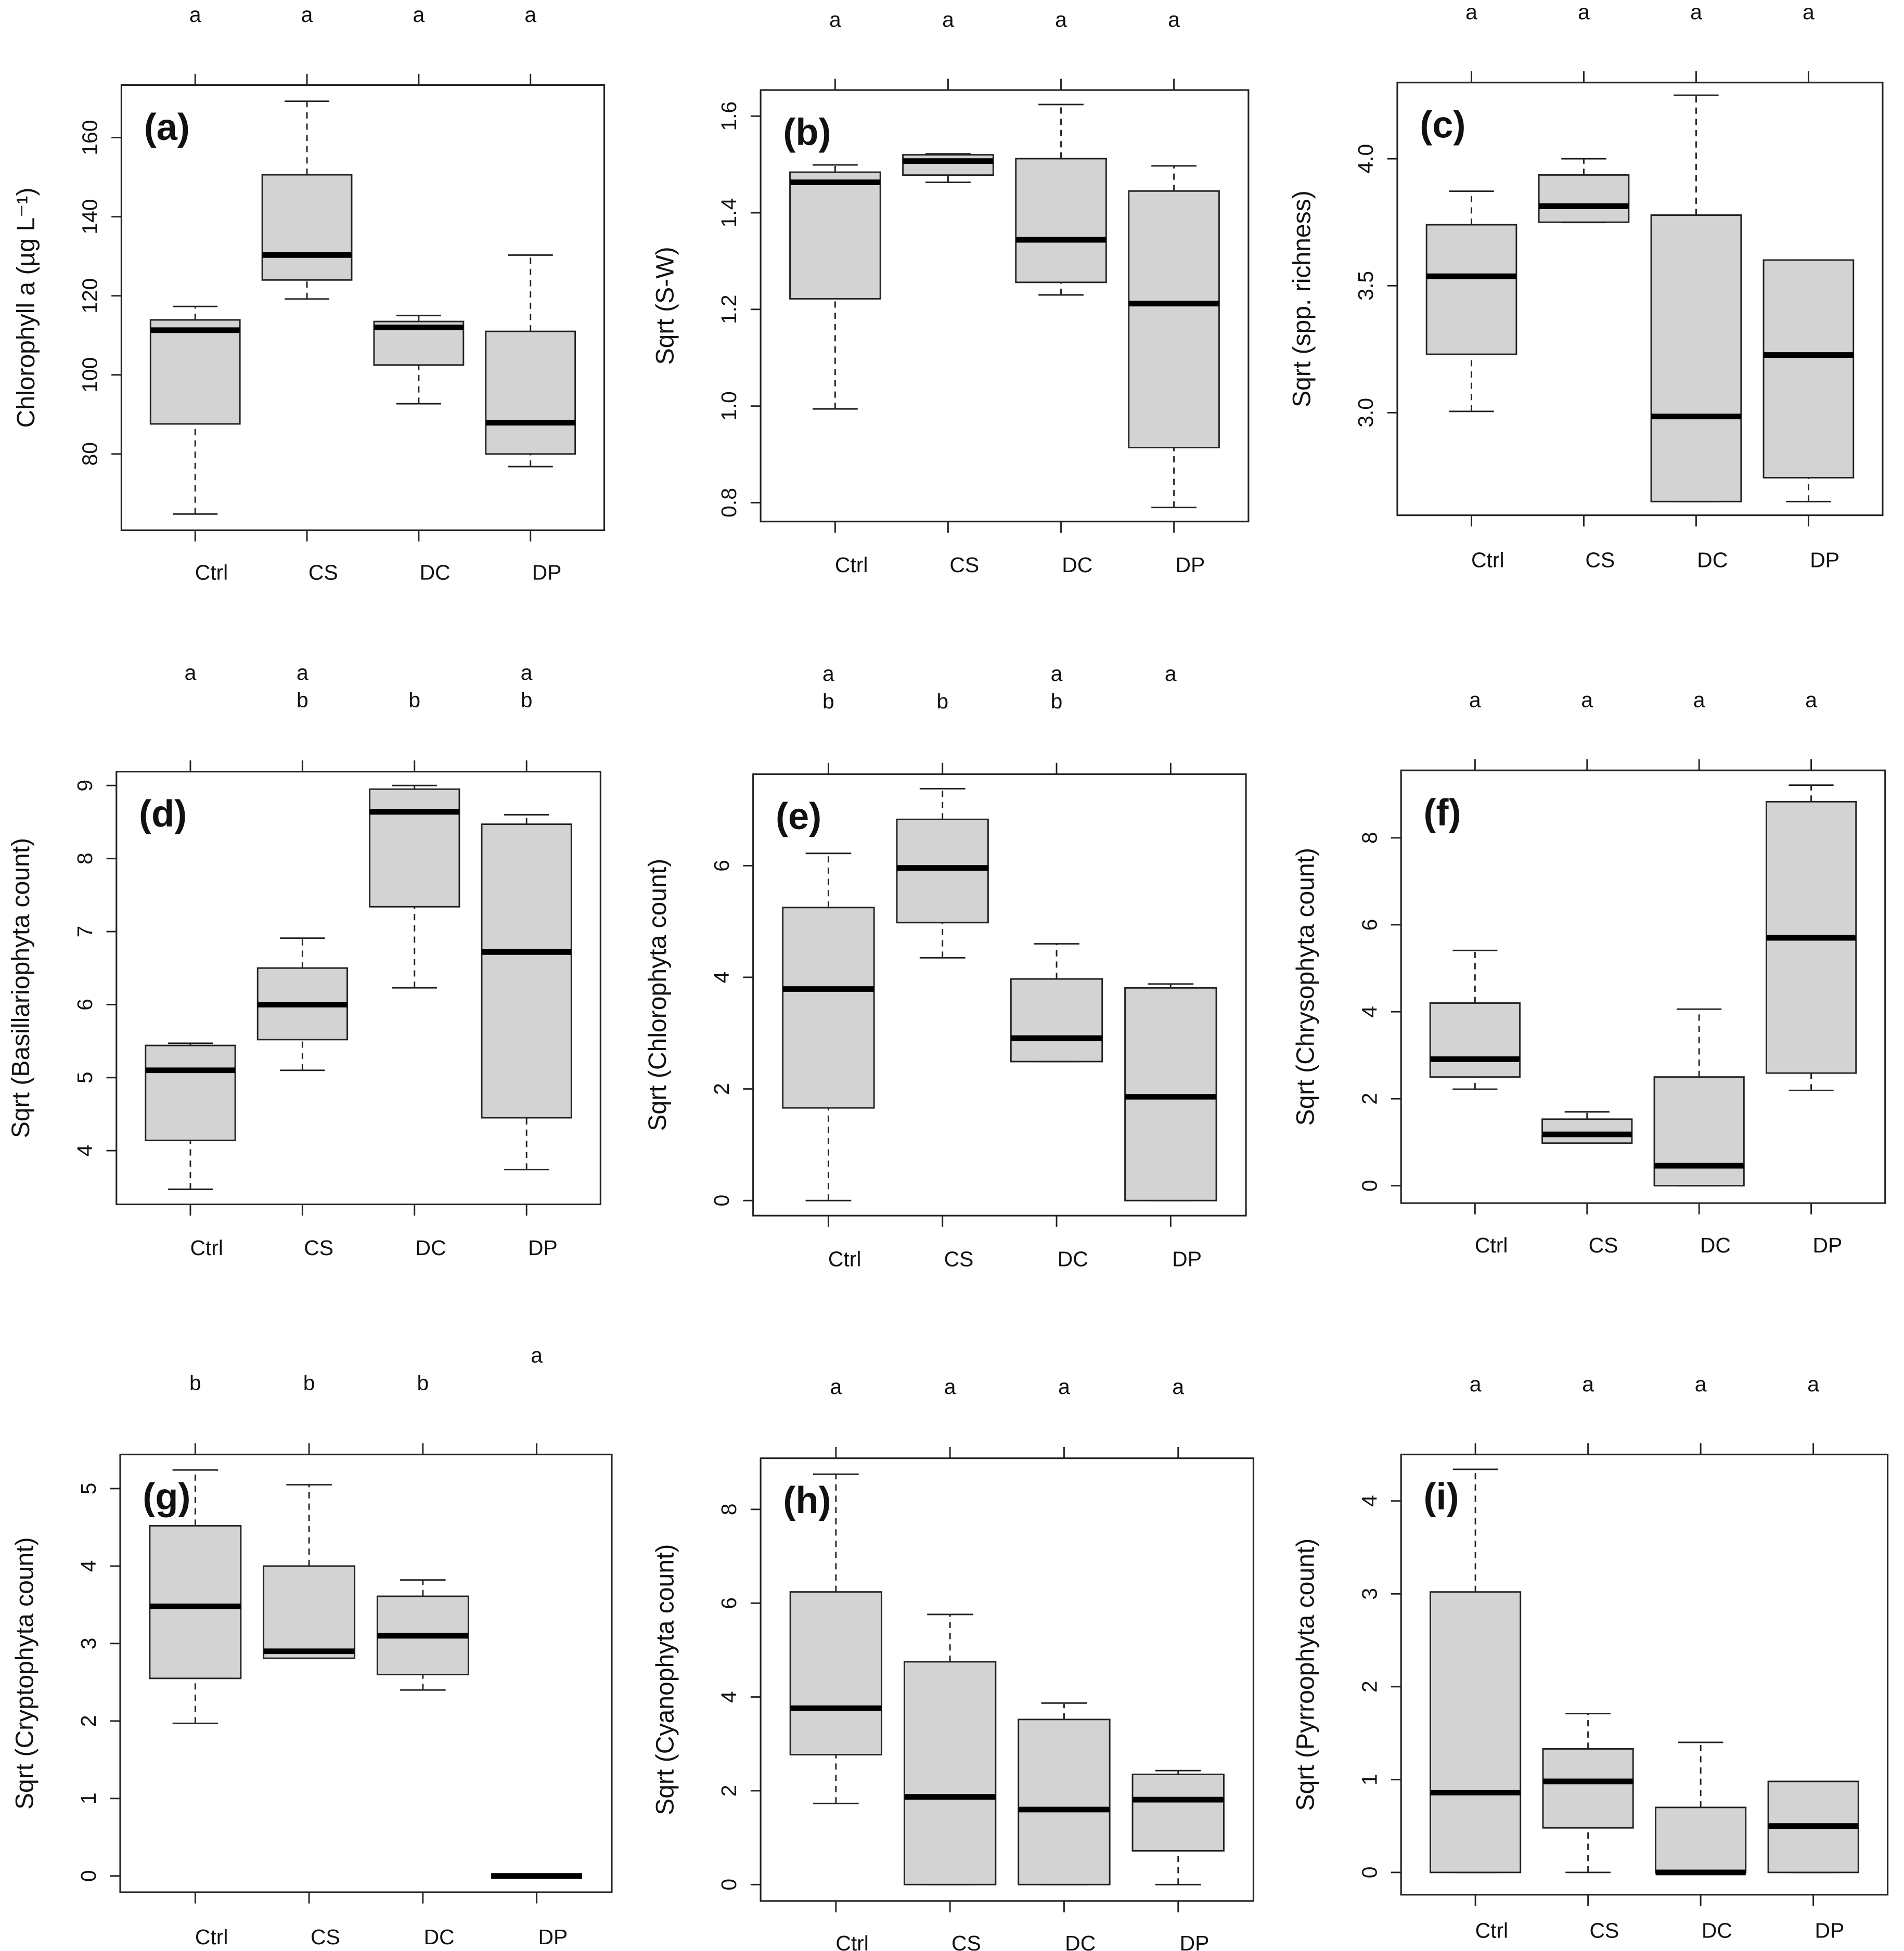  What do you see at coordinates (85, 786) in the screenshot?
I see `y-tick-label: 9` at bounding box center [85, 786].